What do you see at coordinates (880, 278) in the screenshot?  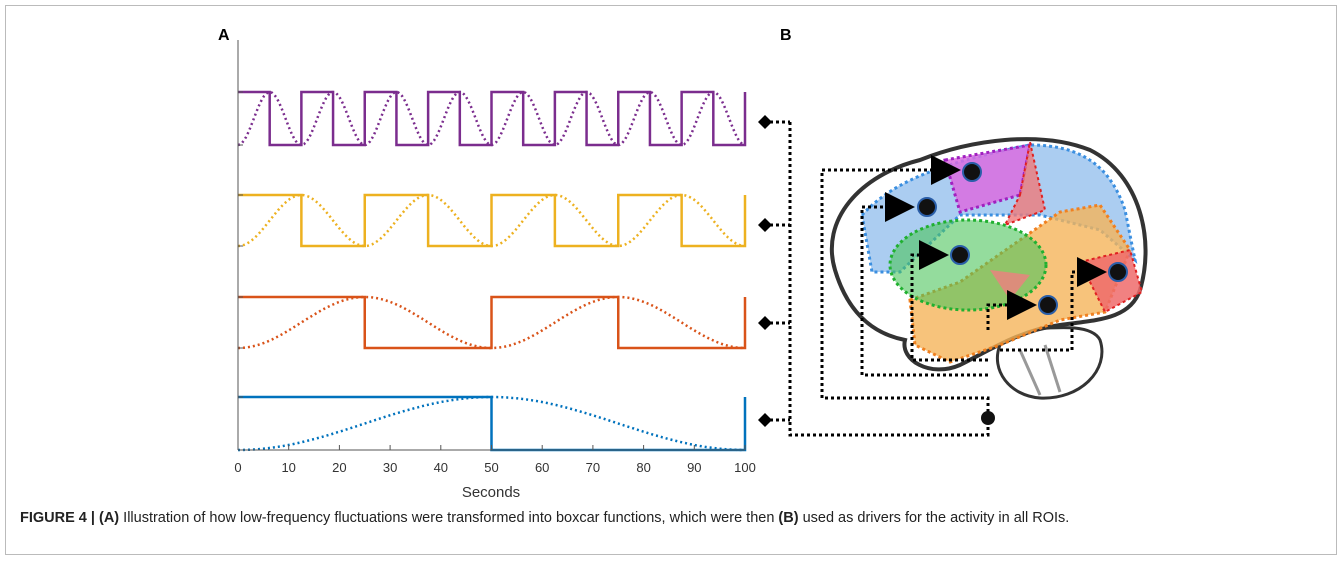 I see `connectors` at bounding box center [880, 278].